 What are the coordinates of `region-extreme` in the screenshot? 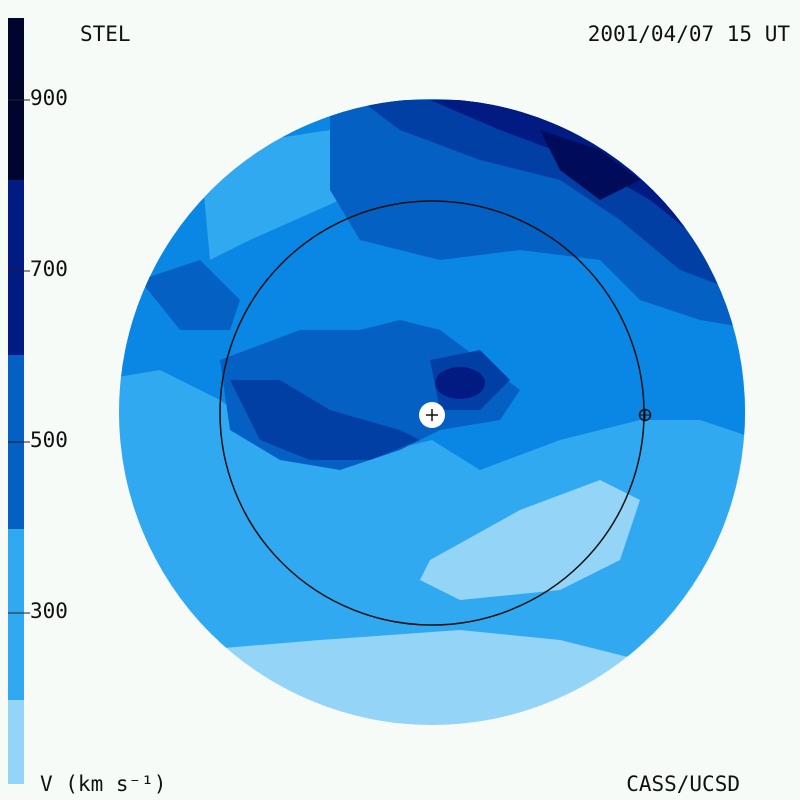 It's located at (590, 165).